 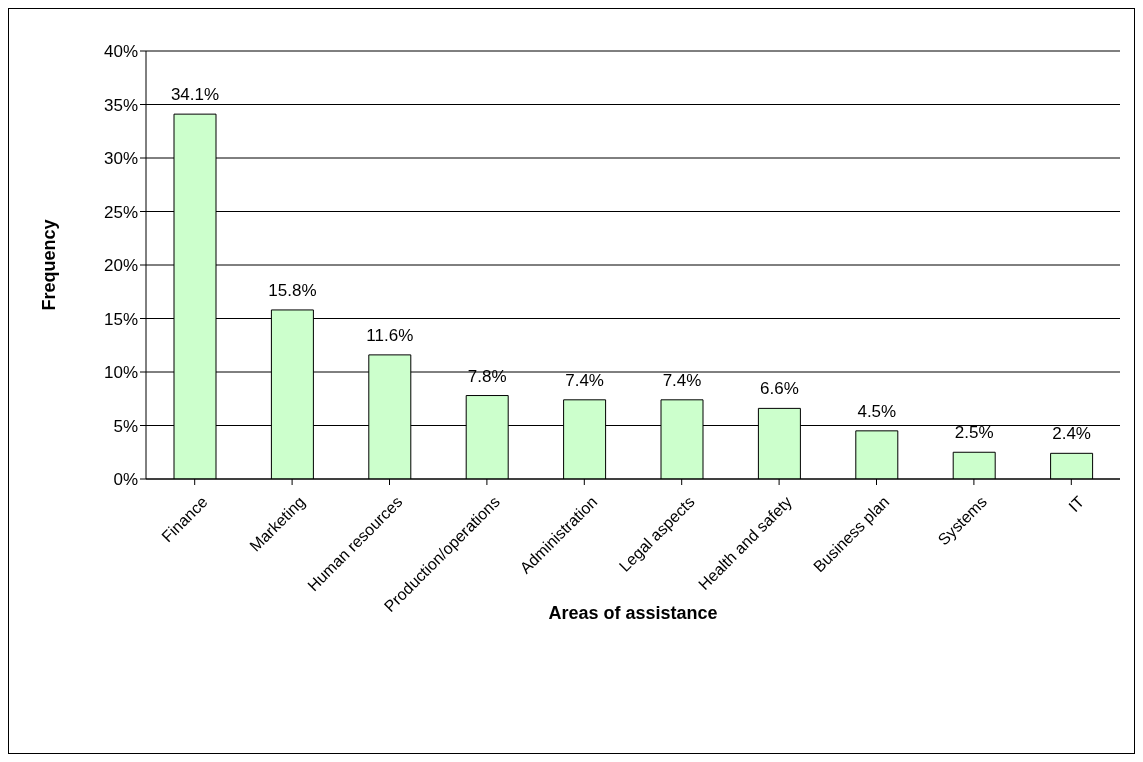 What do you see at coordinates (120, 373) in the screenshot?
I see `y-tick-label: 10%` at bounding box center [120, 373].